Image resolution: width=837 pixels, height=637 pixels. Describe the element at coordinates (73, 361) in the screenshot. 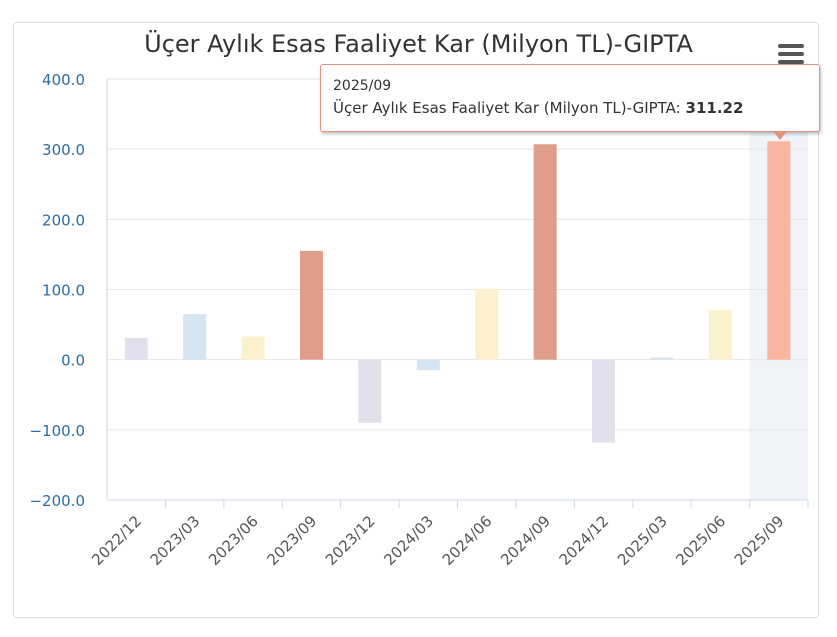

I see `y-tick-label: 0.0` at that location.